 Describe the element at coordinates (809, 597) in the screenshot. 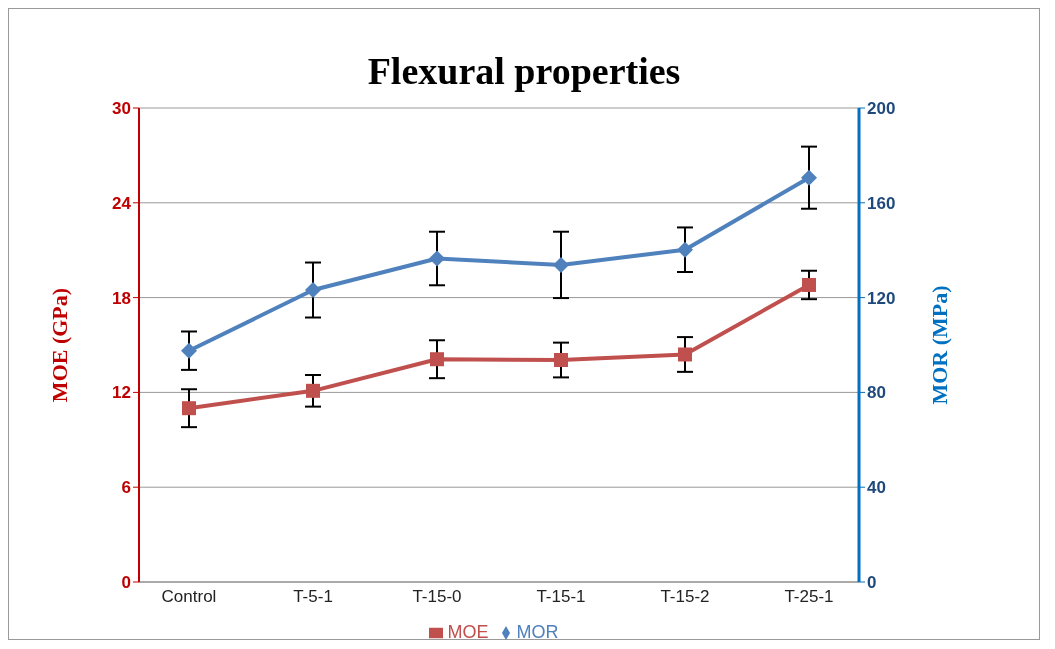

I see `x-tick-label: T-25-1` at that location.